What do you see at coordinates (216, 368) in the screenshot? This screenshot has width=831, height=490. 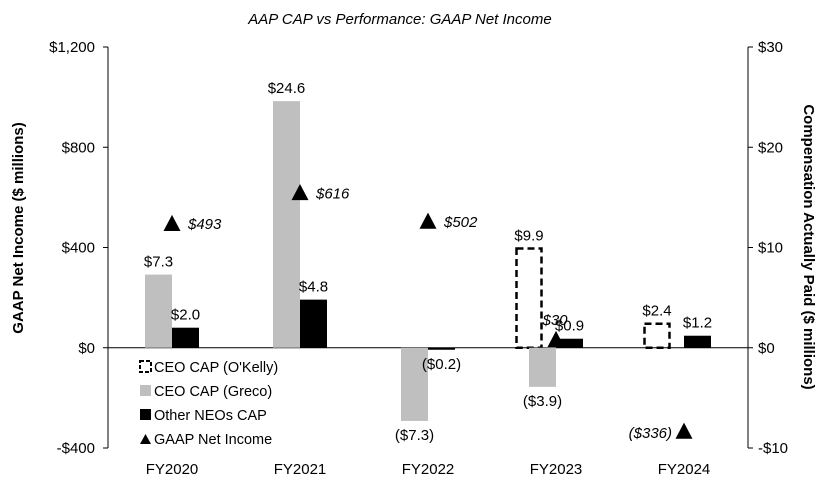 I see `legend-label: CEO CAP (O'Kelly)` at bounding box center [216, 368].